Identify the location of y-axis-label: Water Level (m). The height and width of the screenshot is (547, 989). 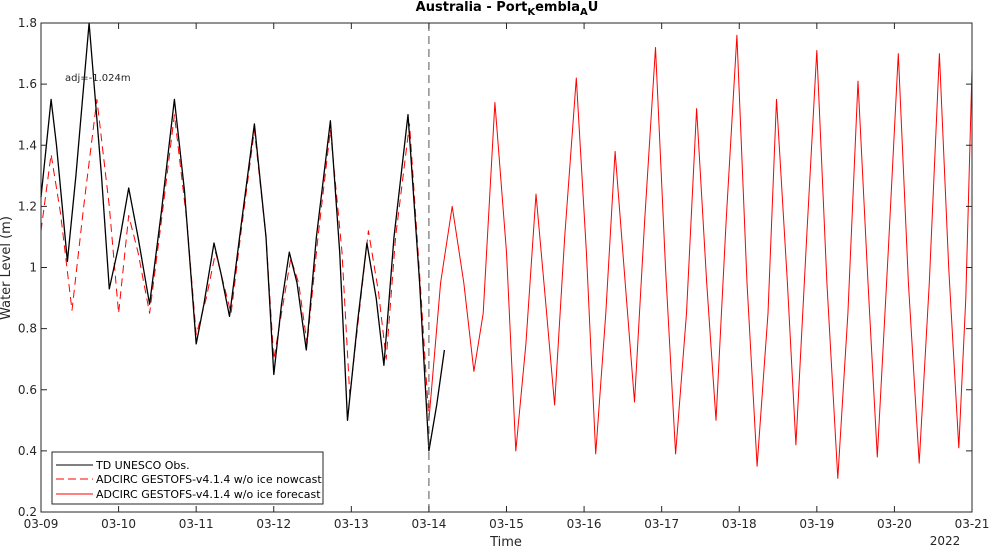
(7, 268).